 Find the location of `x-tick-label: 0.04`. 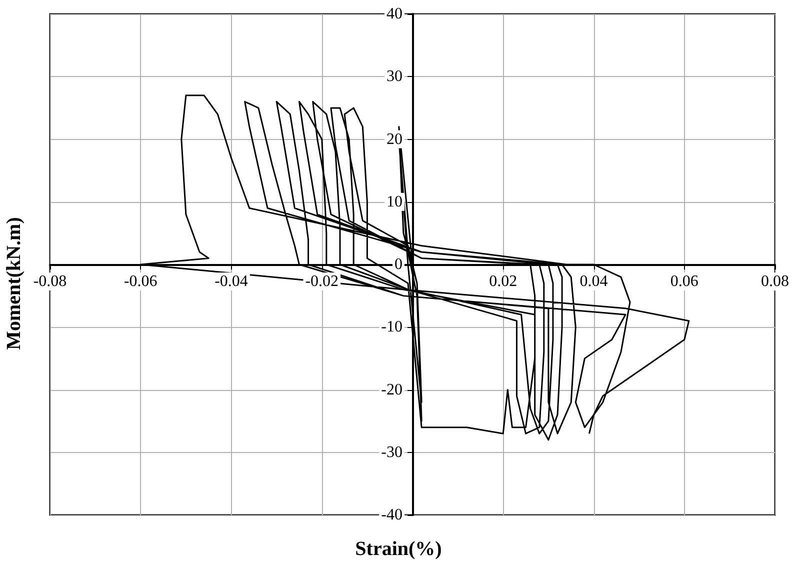

x-tick-label: 0.04 is located at coordinates (594, 281).